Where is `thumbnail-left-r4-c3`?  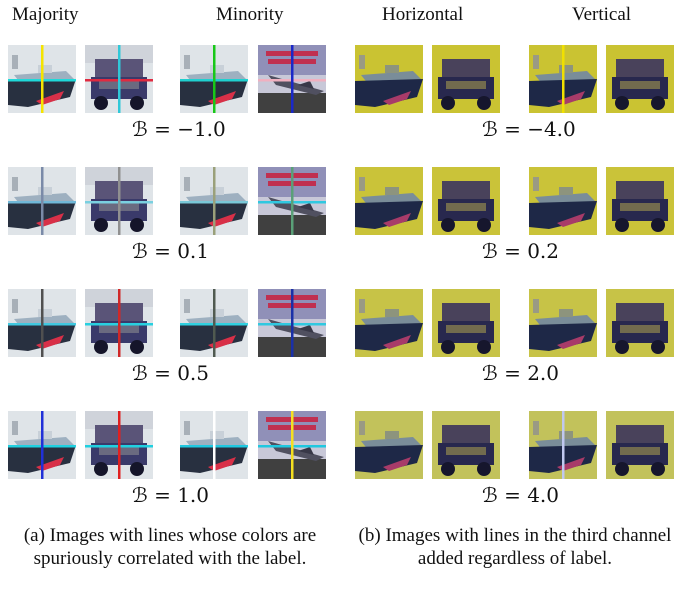 thumbnail-left-r4-c3 is located at coordinates (214, 445).